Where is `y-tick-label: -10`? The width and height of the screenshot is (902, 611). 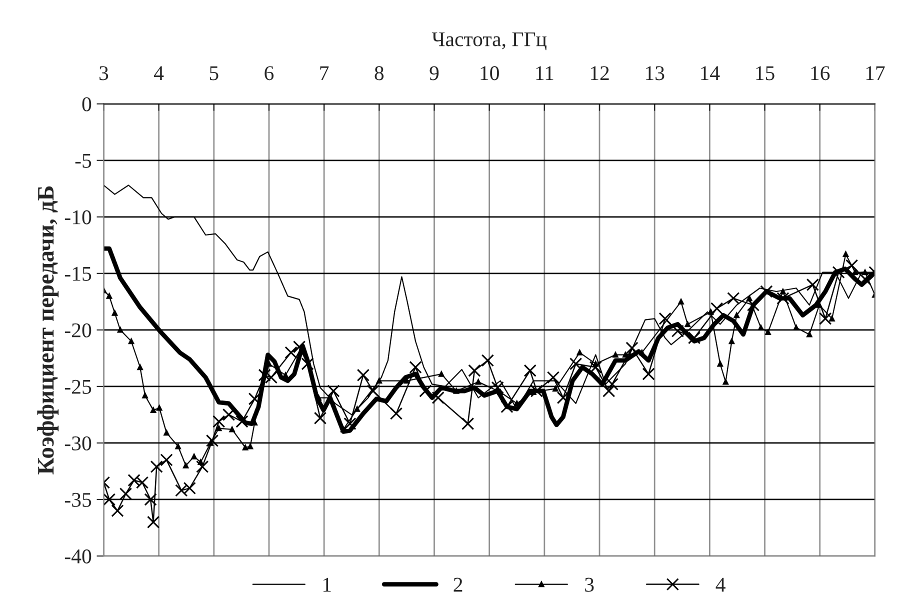 y-tick-label: -10 is located at coordinates (78, 217).